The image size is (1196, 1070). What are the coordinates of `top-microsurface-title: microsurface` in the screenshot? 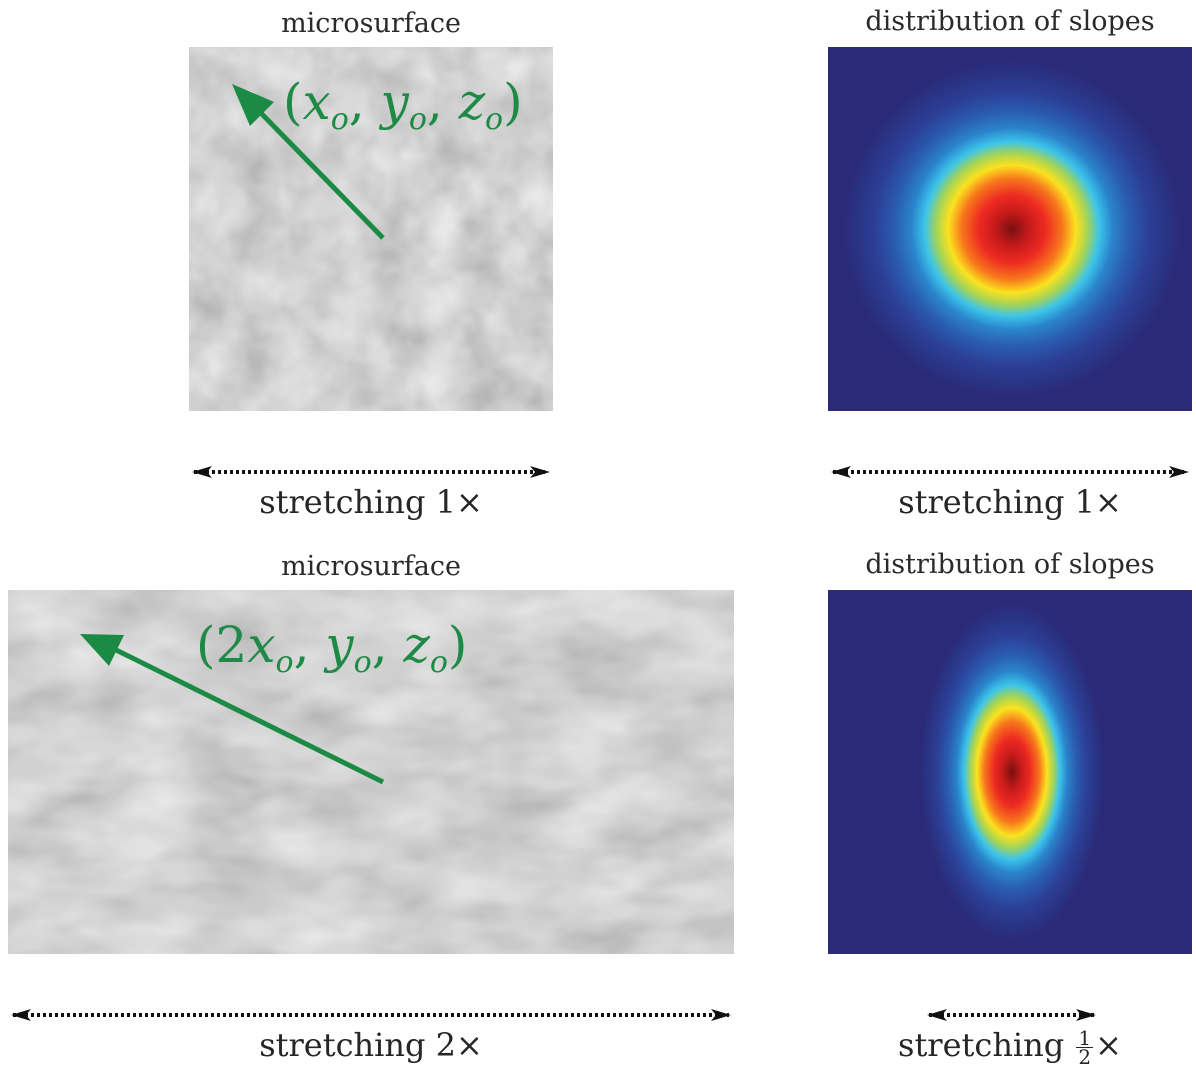 It's located at (371, 23).